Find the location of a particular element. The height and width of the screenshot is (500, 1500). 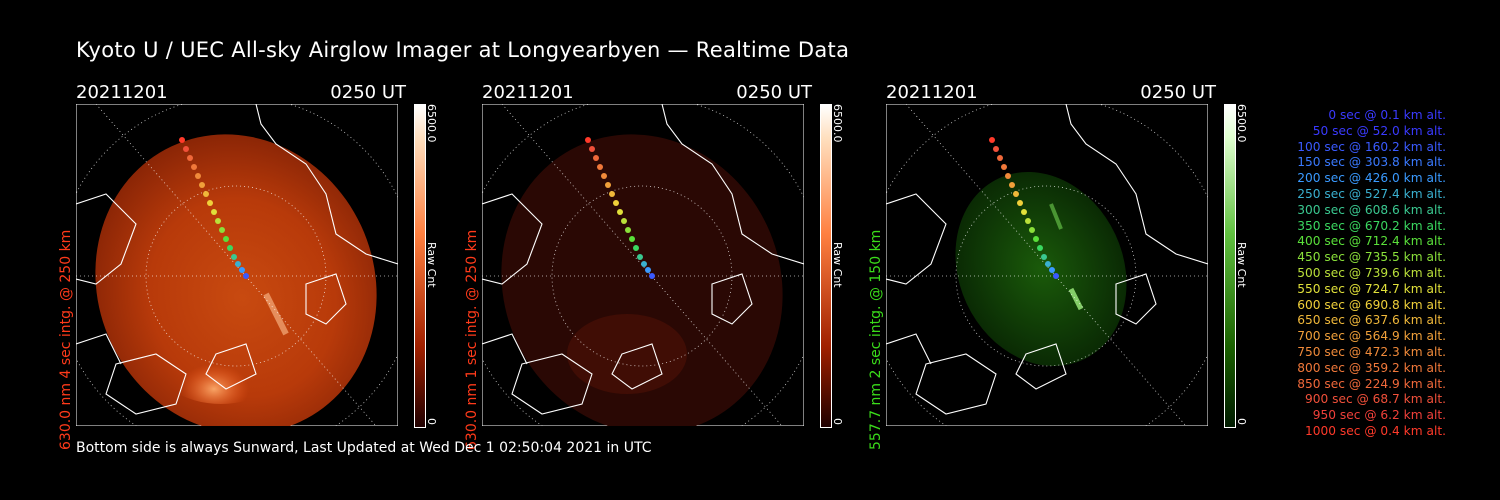

legend-item: 900 sec @ 68.7 km alt. is located at coordinates (1375, 399).